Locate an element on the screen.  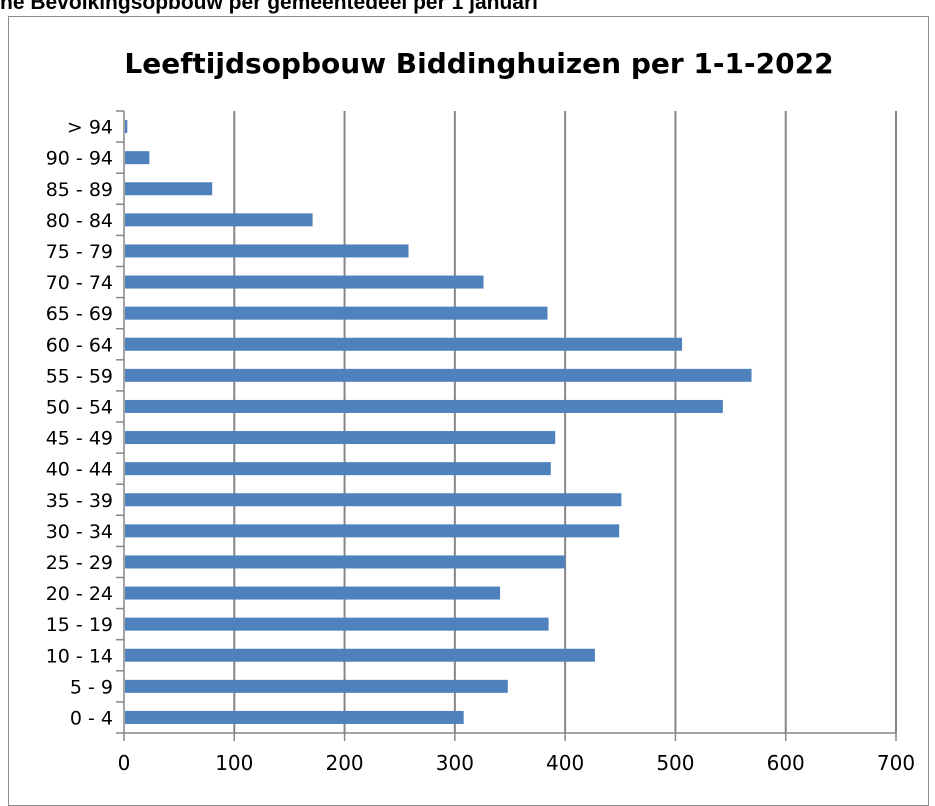
y-category-label: 70 - 74 is located at coordinates (79, 283).